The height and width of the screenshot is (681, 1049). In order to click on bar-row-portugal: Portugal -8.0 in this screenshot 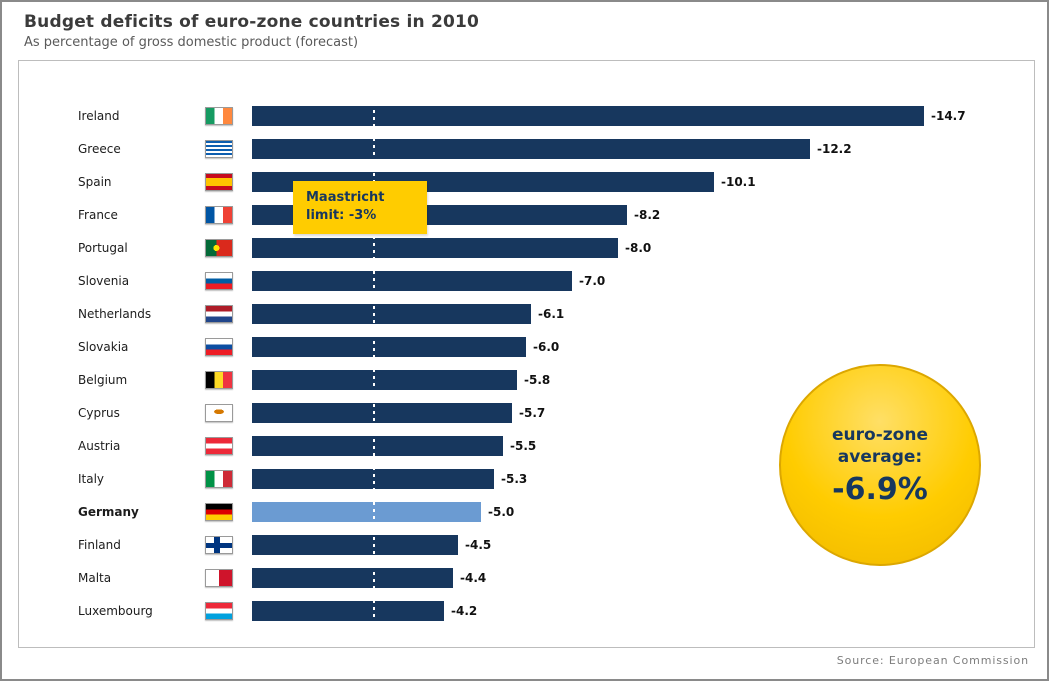, I will do `click(526, 247)`.